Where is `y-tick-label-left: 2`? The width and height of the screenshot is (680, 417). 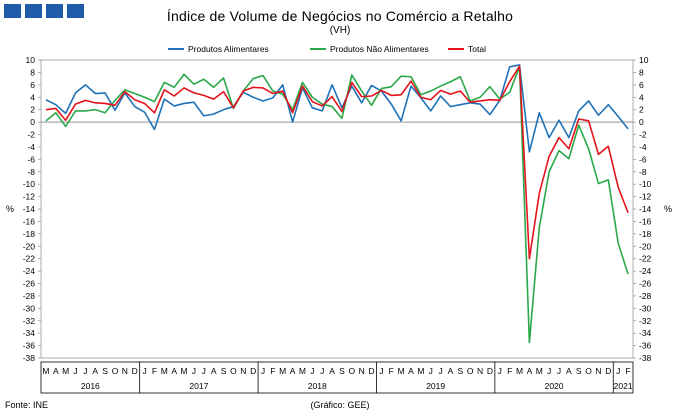
y-tick-label-left: 2 is located at coordinates (32, 110).